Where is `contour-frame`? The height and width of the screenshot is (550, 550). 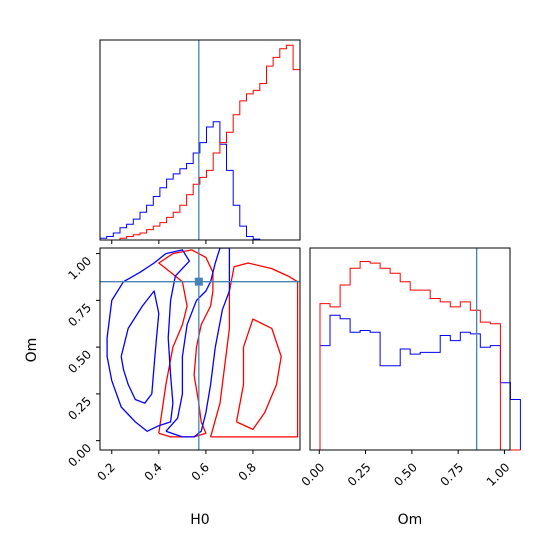 contour-frame is located at coordinates (200, 349).